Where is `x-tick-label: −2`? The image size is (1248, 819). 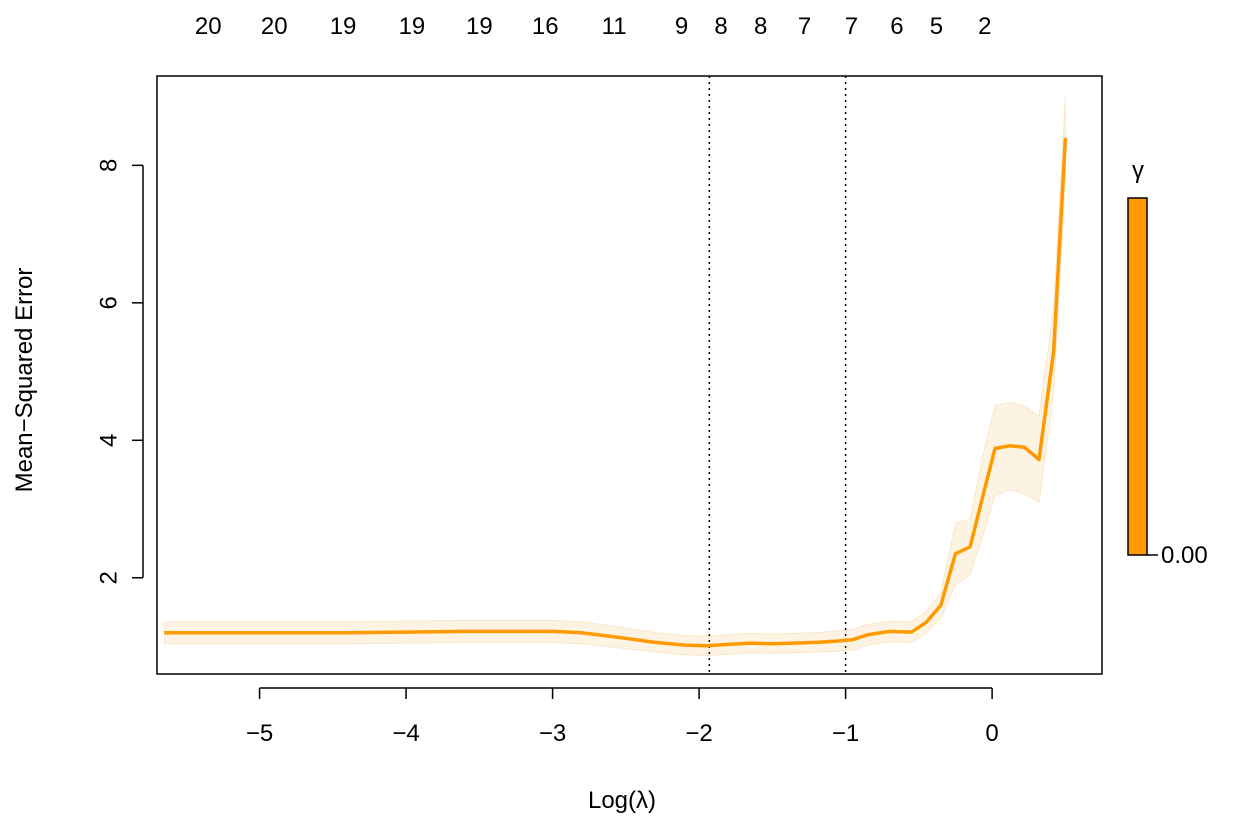
x-tick-label: −2 is located at coordinates (698, 733).